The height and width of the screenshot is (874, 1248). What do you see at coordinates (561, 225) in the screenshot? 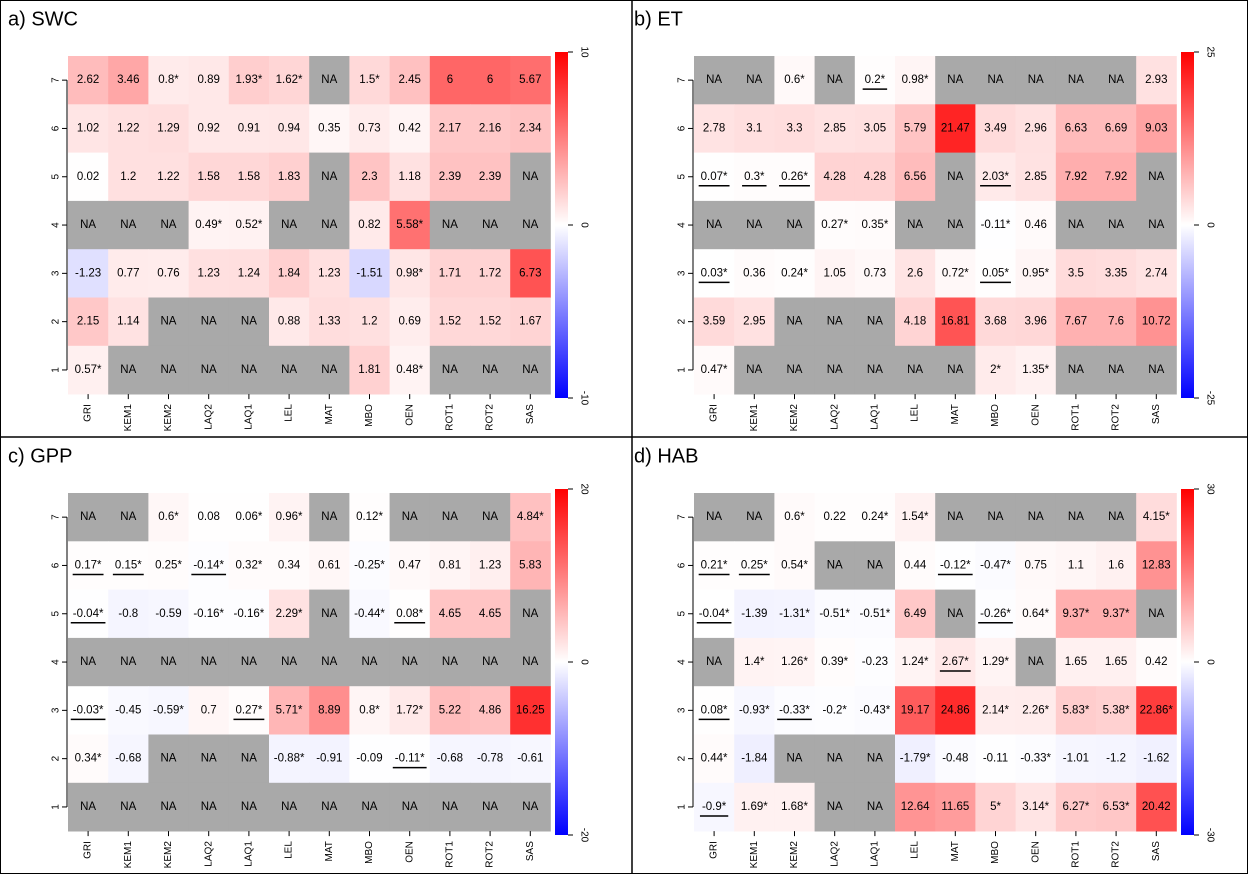
I see `colorbar` at bounding box center [561, 225].